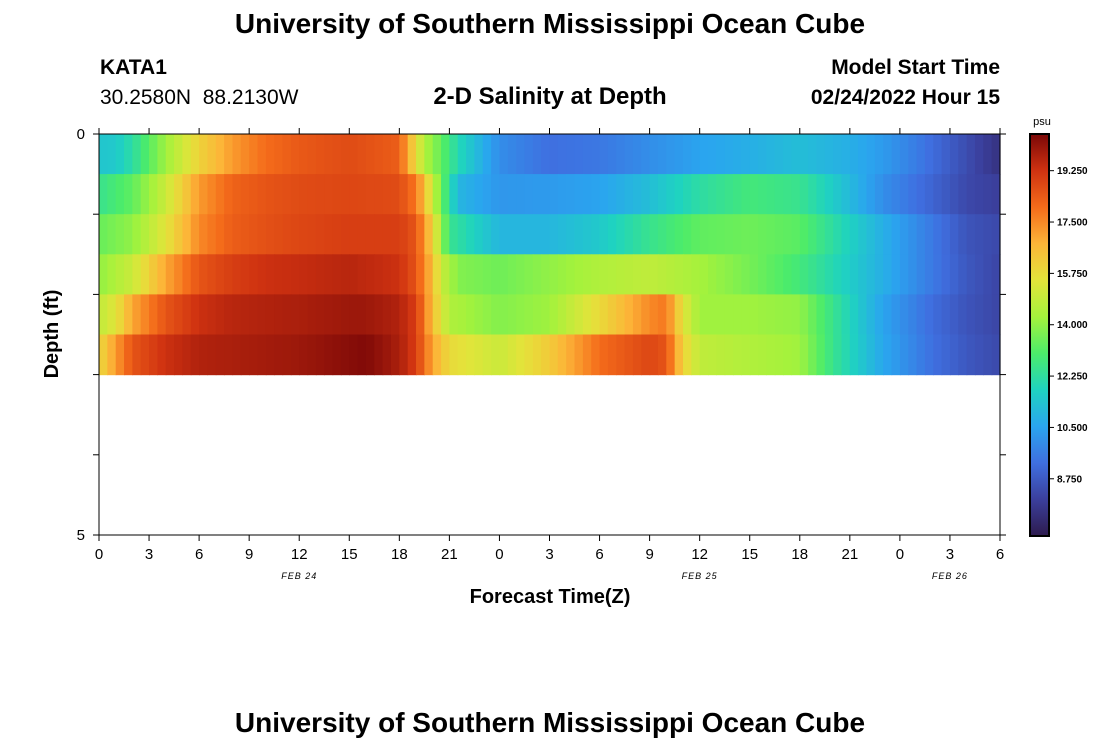  I want to click on x-date-label: FEB 24, so click(299, 576).